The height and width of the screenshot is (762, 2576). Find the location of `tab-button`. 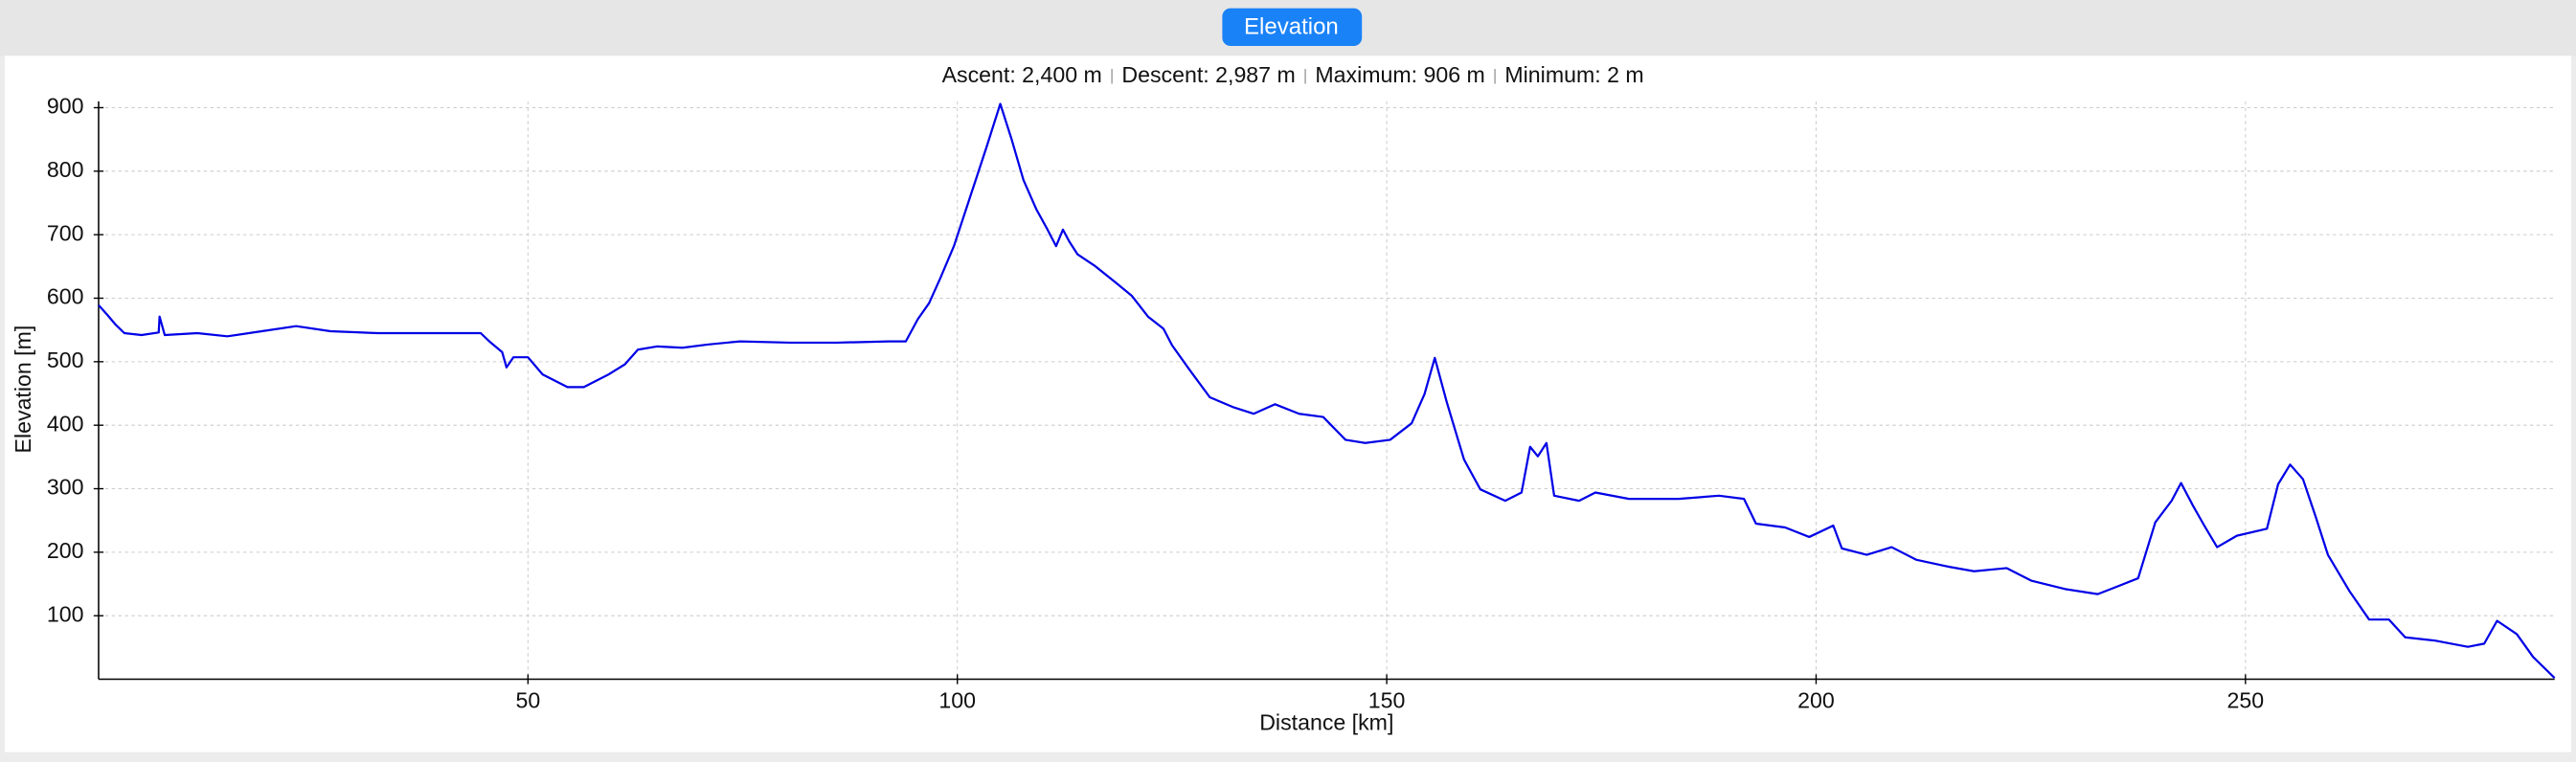

tab-button is located at coordinates (1292, 27).